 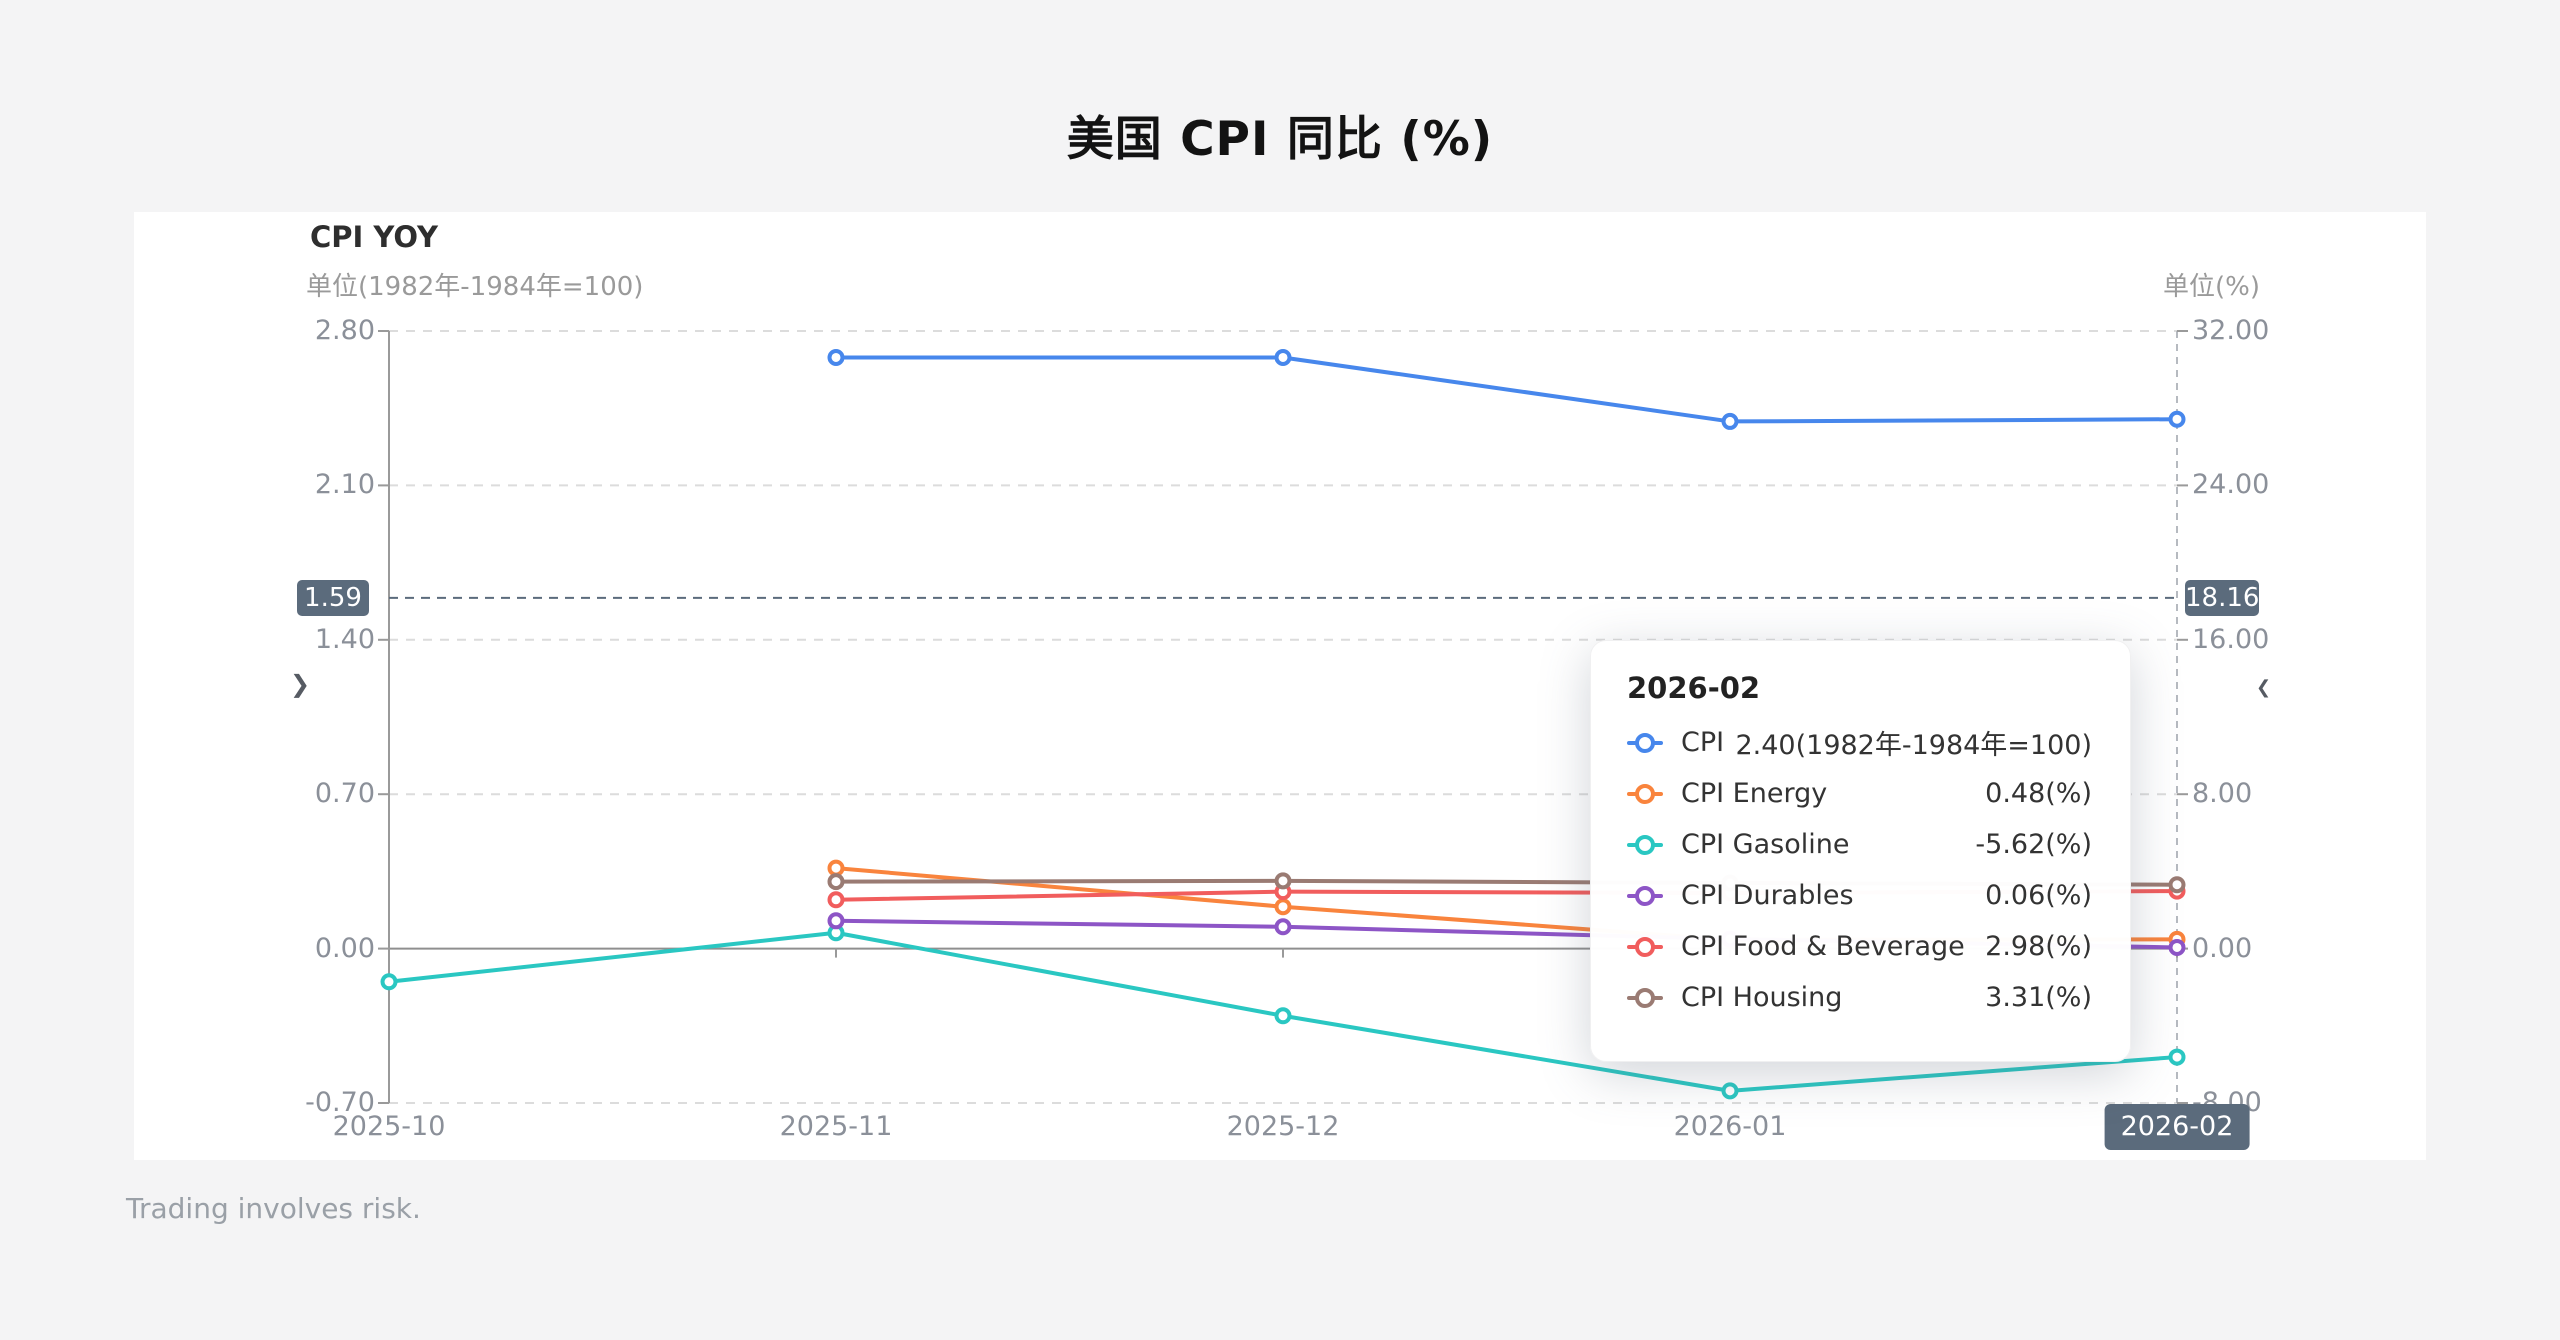 I want to click on x-axis-label: 2025-11, so click(x=836, y=1126).